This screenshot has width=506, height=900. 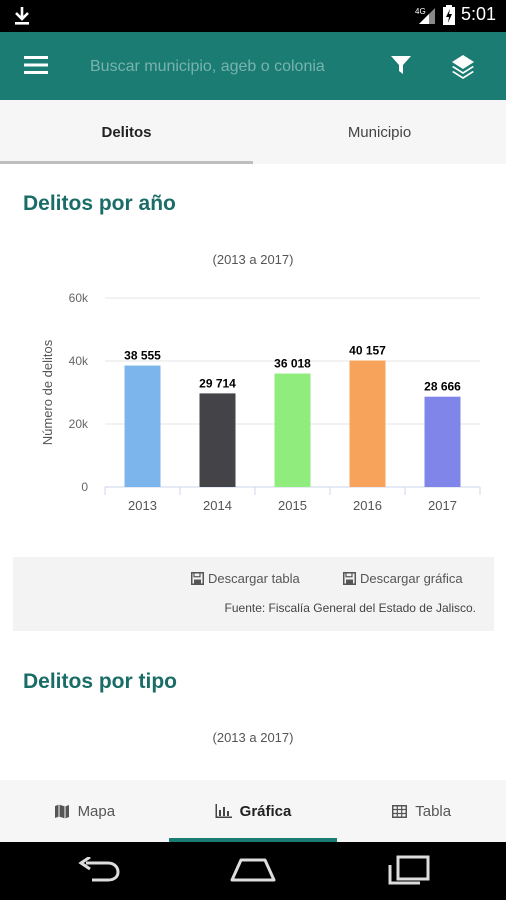 I want to click on data-label: 29 714, so click(x=217, y=383).